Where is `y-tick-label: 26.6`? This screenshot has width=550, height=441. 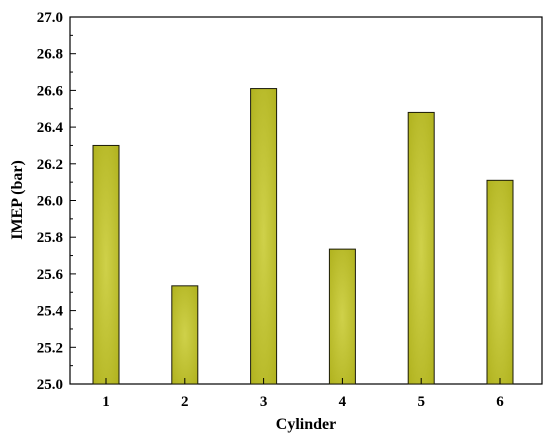 y-tick-label: 26.6 is located at coordinates (50, 91).